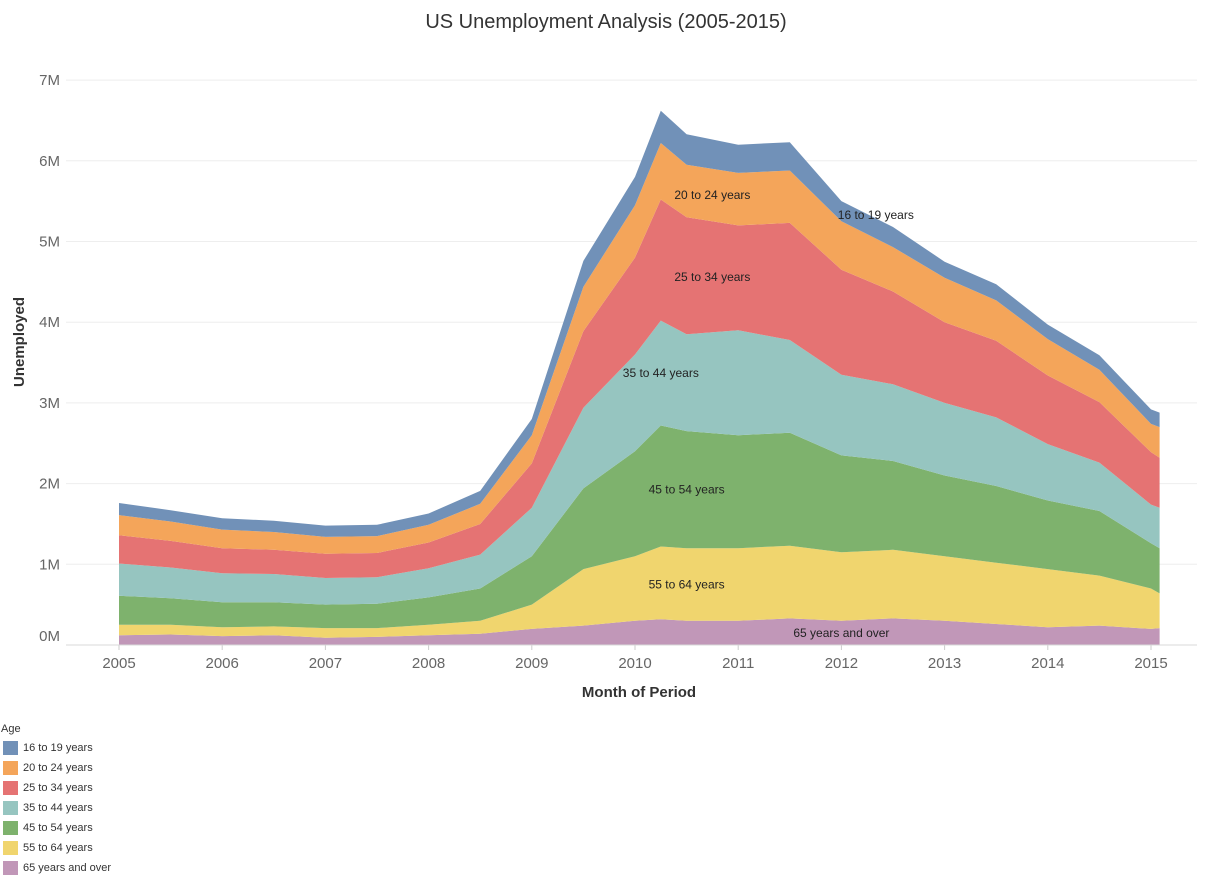 The height and width of the screenshot is (878, 1212). I want to click on x-tick-label: 2012, so click(841, 663).